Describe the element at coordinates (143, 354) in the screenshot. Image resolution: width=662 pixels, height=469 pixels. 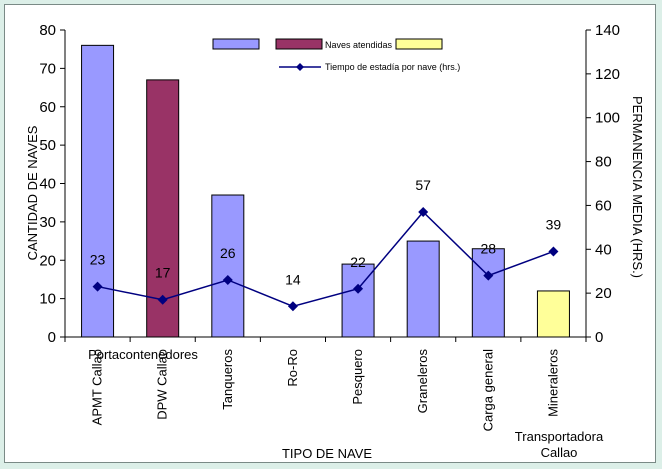
I see `group-label-portacontenedores: Portacontenedores` at that location.